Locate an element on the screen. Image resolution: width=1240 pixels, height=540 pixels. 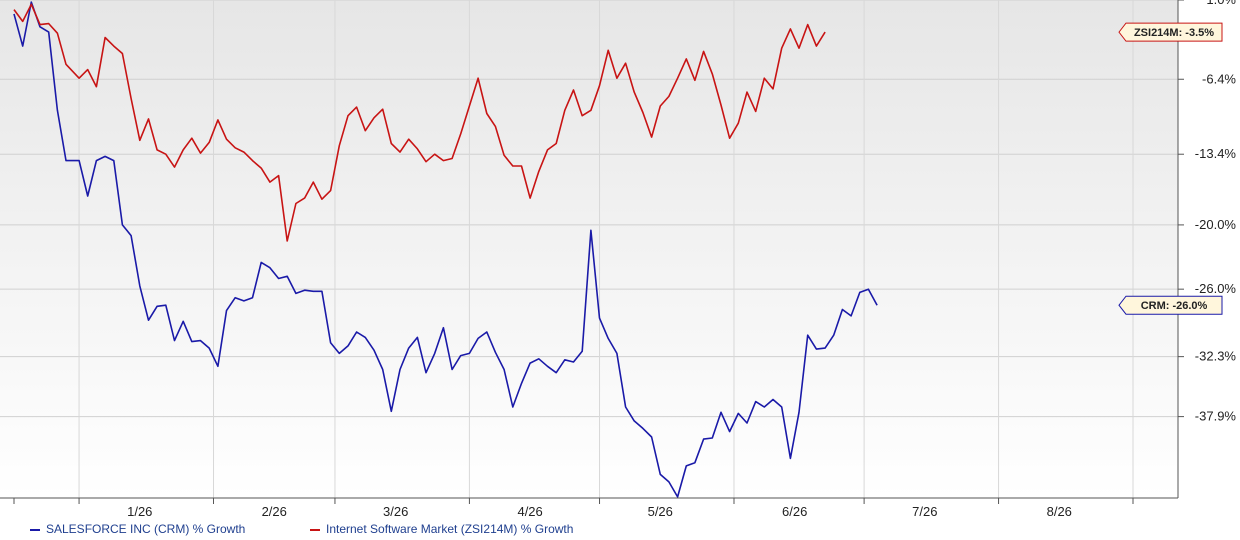
y-axis-ticks: 1.0% -6.4% -13.4% -20.0% -26.0% -32.3% -37.9% is located at coordinates (1207, 212).